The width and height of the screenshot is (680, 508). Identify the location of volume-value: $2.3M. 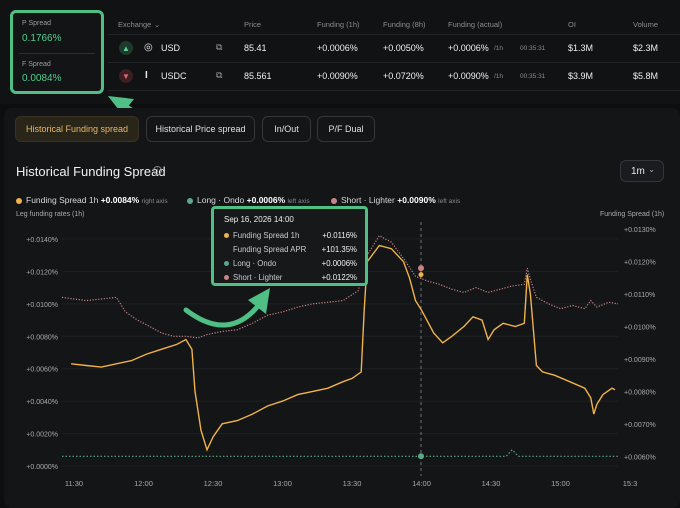
(646, 48).